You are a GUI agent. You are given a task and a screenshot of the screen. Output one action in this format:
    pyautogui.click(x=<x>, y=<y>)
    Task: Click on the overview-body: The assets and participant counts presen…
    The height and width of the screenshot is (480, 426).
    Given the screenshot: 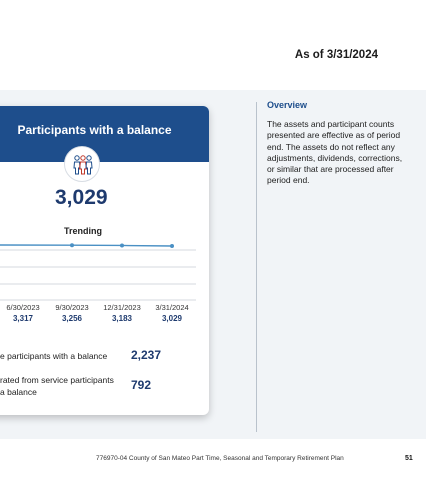 What is the action you would take?
    pyautogui.click(x=335, y=152)
    